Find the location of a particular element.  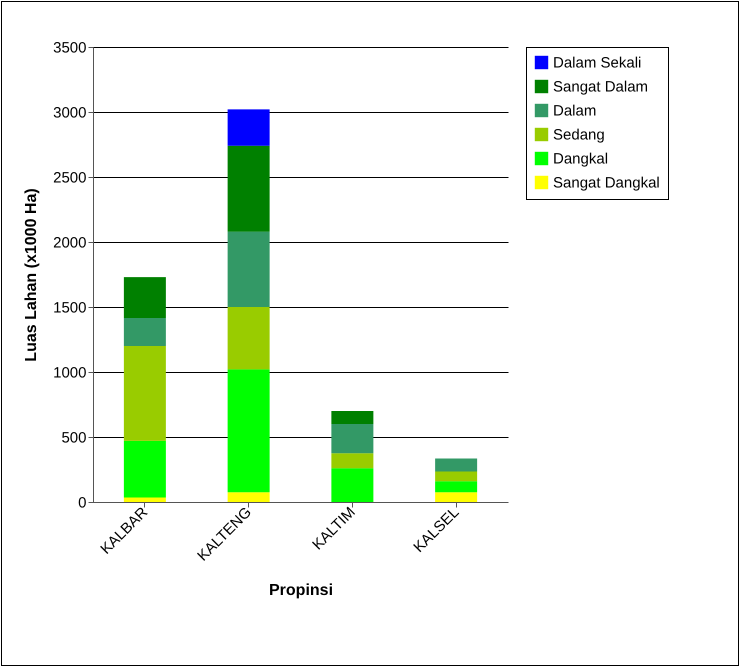

x-axis-title: Propinsi is located at coordinates (301, 590).